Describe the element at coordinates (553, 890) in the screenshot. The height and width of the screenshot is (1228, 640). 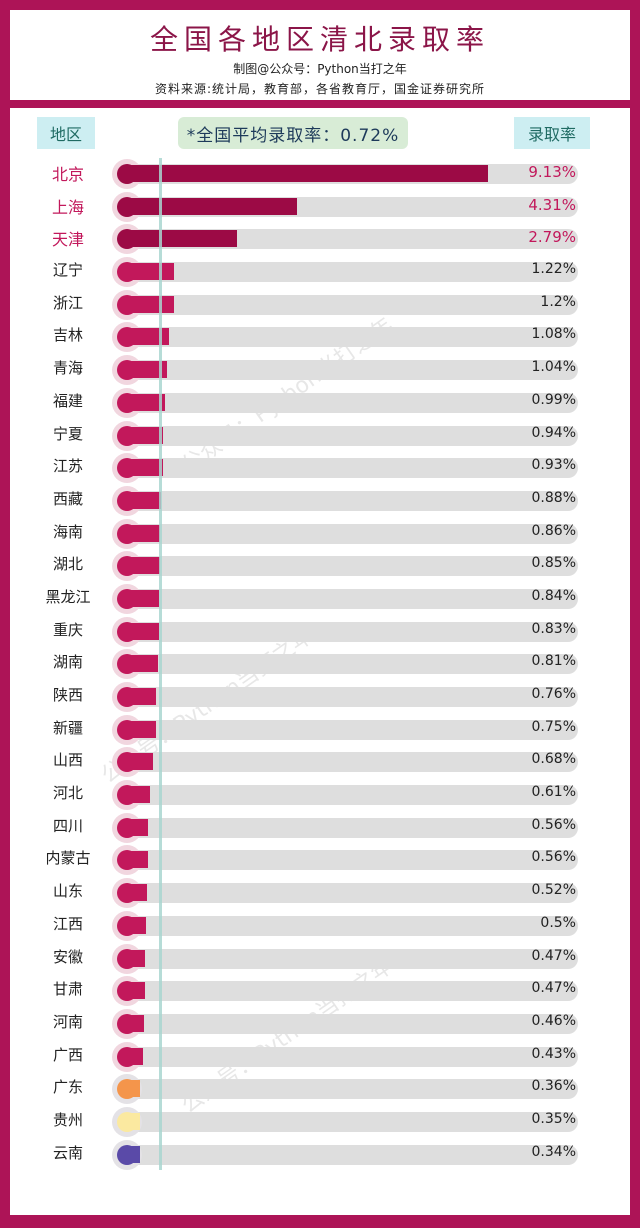
I see `rate-value: 0.52%` at that location.